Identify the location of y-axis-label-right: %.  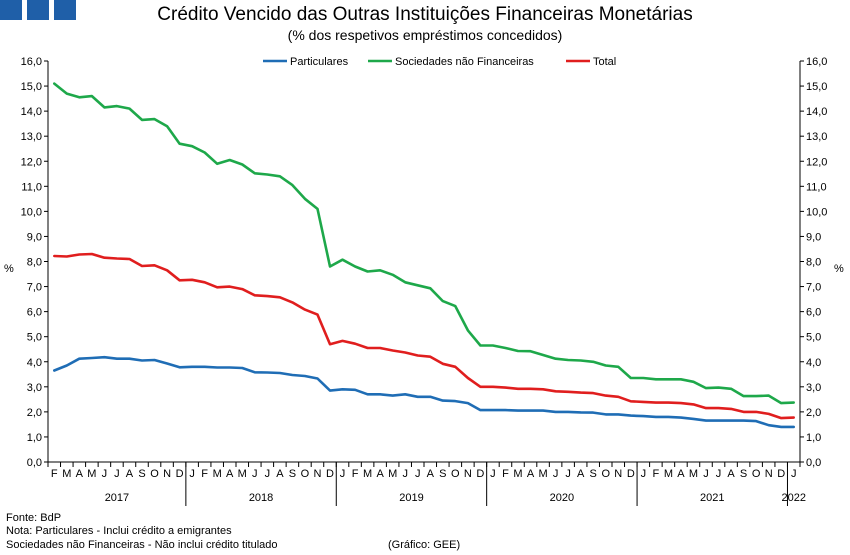
(839, 269).